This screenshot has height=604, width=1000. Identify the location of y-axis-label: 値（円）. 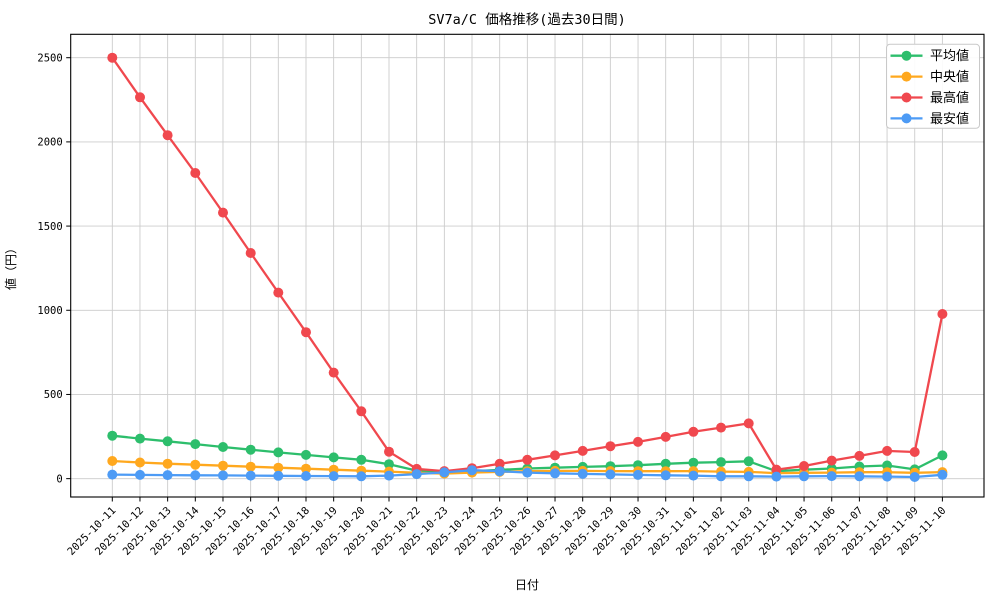
(10, 266).